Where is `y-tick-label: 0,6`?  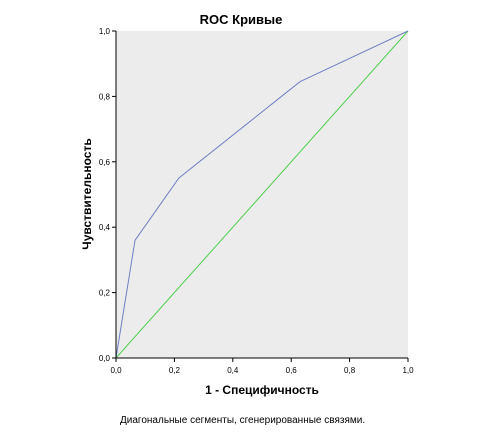 y-tick-label: 0,6 is located at coordinates (105, 162).